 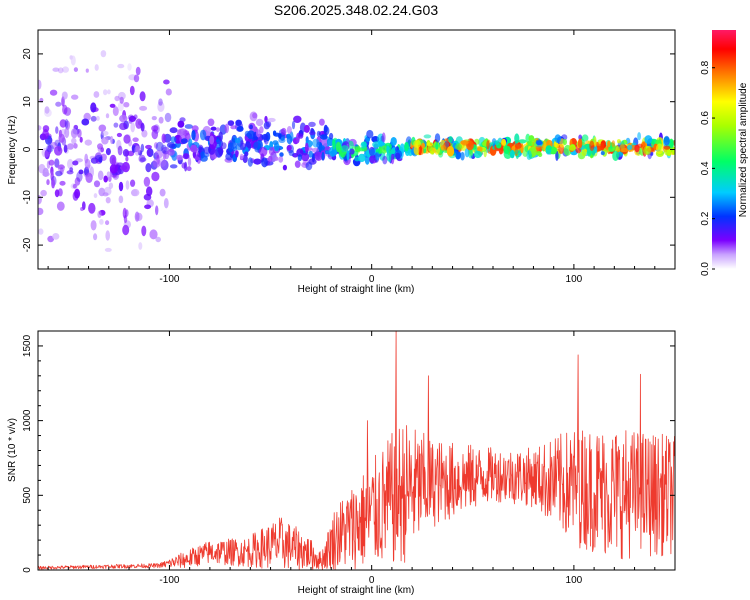 What do you see at coordinates (27, 570) in the screenshot?
I see `snr-ytick-label: 0` at bounding box center [27, 570].